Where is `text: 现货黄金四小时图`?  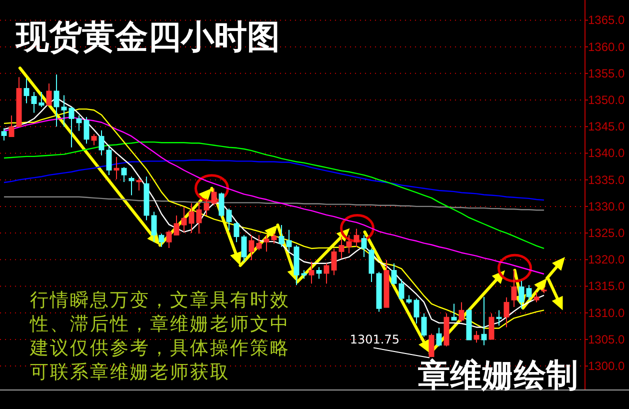 text: 现货黄金四小时图 is located at coordinates (147, 36).